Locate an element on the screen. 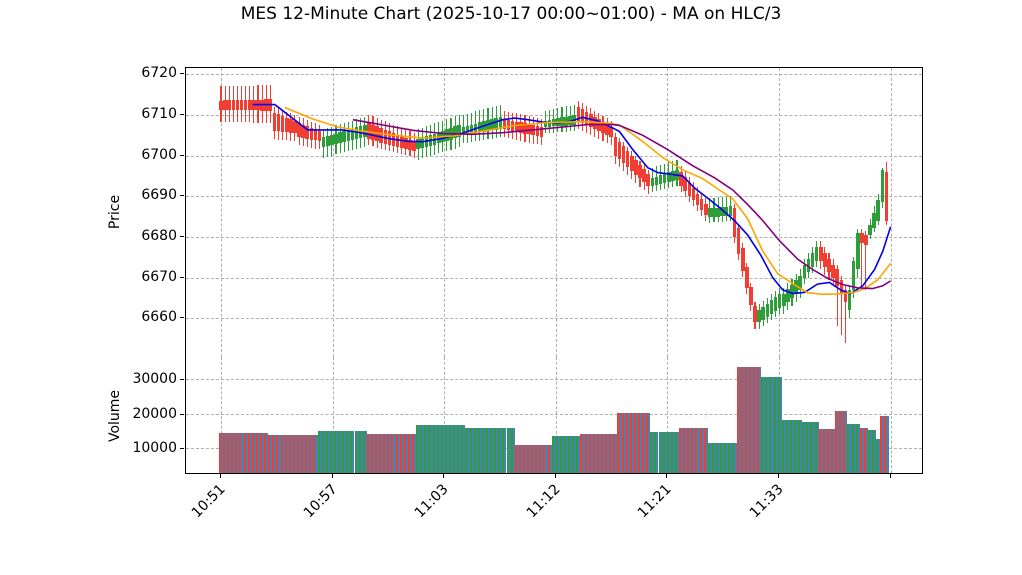 Image resolution: width=1022 pixels, height=575 pixels. candle-wick is located at coordinates (845, 314).